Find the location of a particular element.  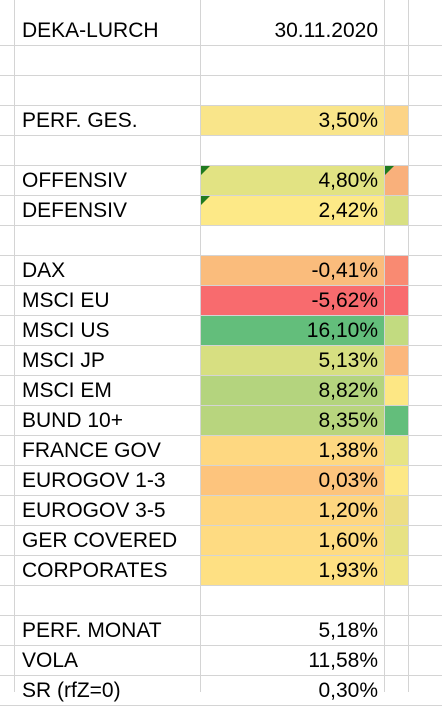

row-value-cell: 1,20% is located at coordinates (292, 510).